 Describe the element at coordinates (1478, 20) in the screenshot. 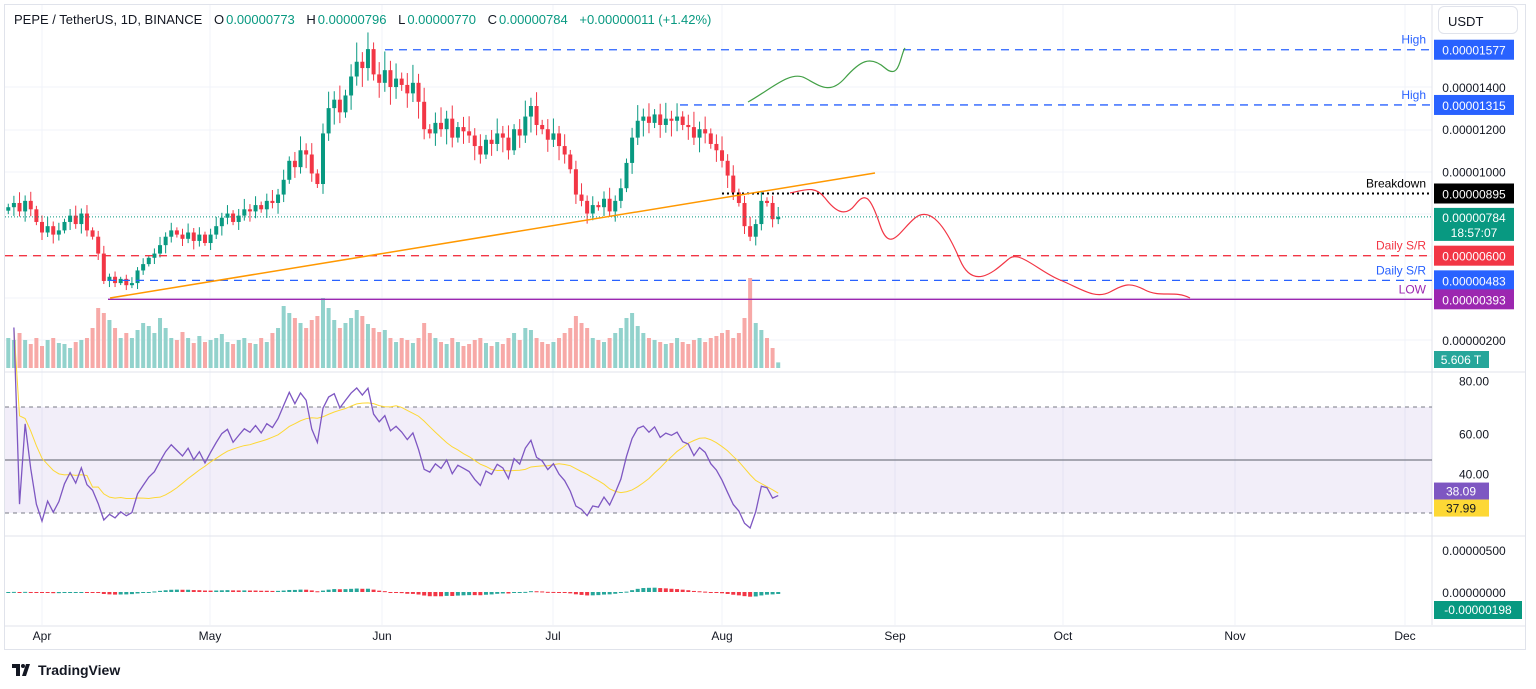

I see `currency-button: USDT` at that location.